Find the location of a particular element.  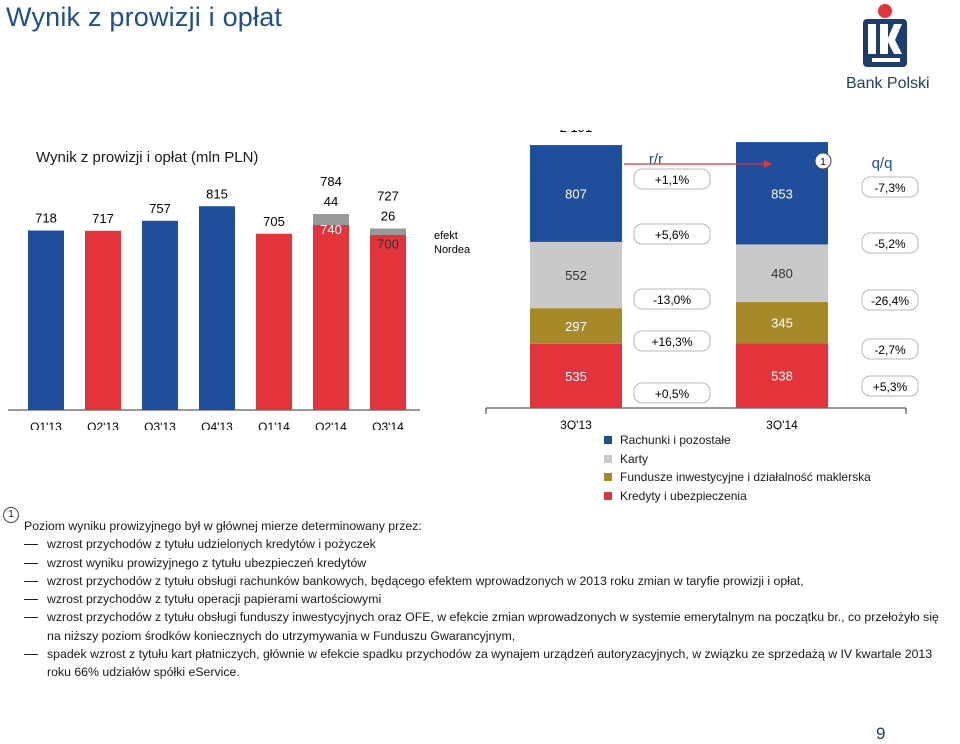

legend-label: Kredyty i ubezpieczenia is located at coordinates (683, 495).